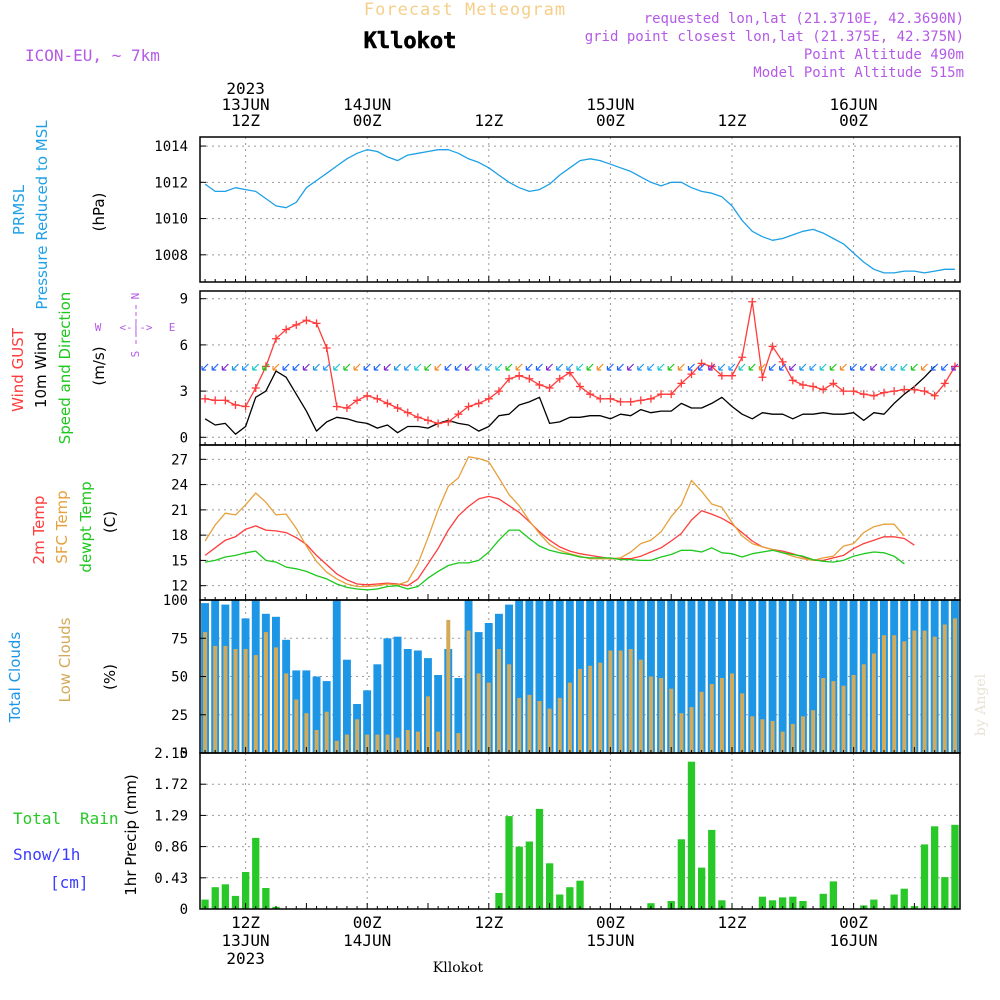 The width and height of the screenshot is (1000, 1000). What do you see at coordinates (179, 587) in the screenshot?
I see `ytick-label-temp: 12` at bounding box center [179, 587].